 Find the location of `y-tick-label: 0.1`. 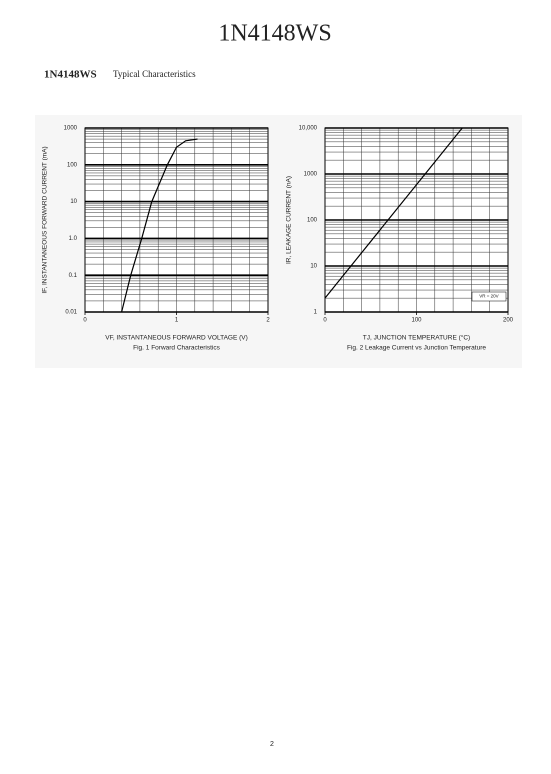

y-tick-label: 0.1 is located at coordinates (73, 276).